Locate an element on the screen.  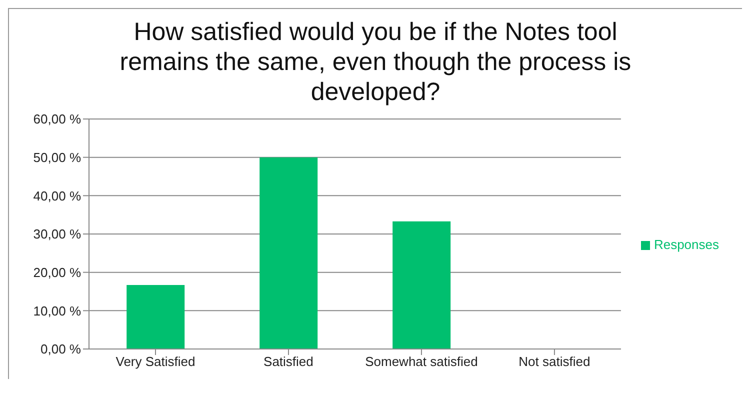
x-tick-label: Not satisfied is located at coordinates (554, 362).